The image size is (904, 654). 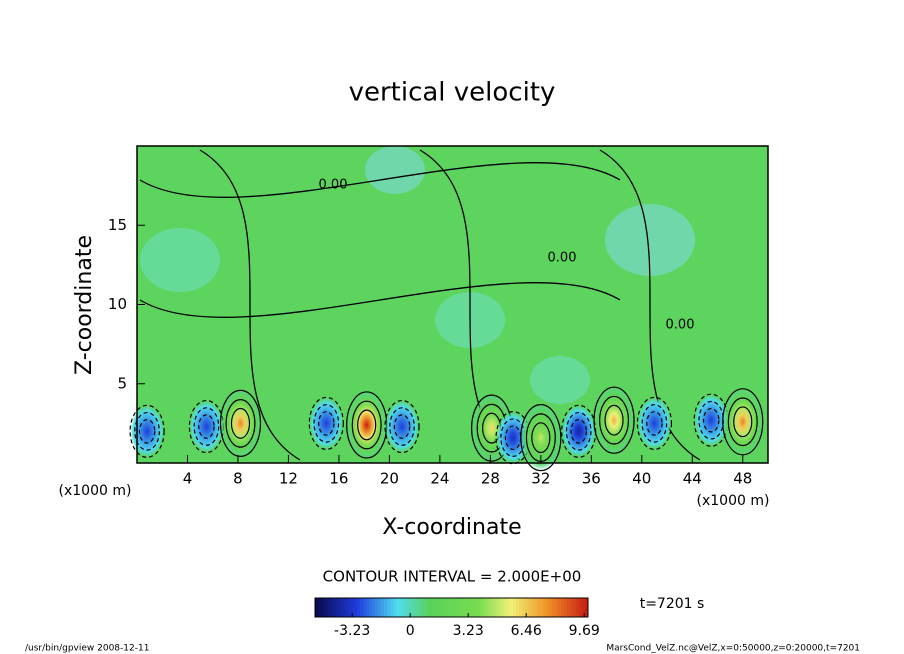 I want to click on y-tick-label: 5, so click(x=122, y=383).